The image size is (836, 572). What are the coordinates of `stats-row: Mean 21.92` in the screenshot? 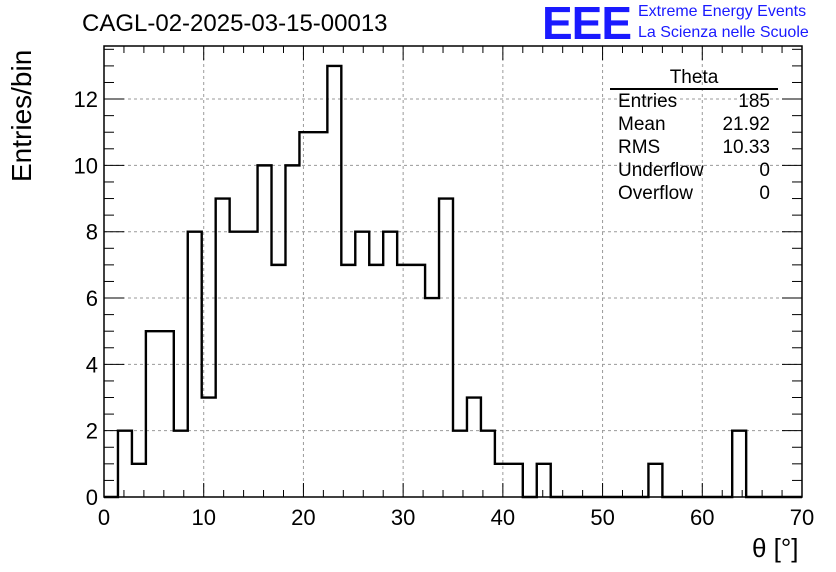 It's located at (694, 124).